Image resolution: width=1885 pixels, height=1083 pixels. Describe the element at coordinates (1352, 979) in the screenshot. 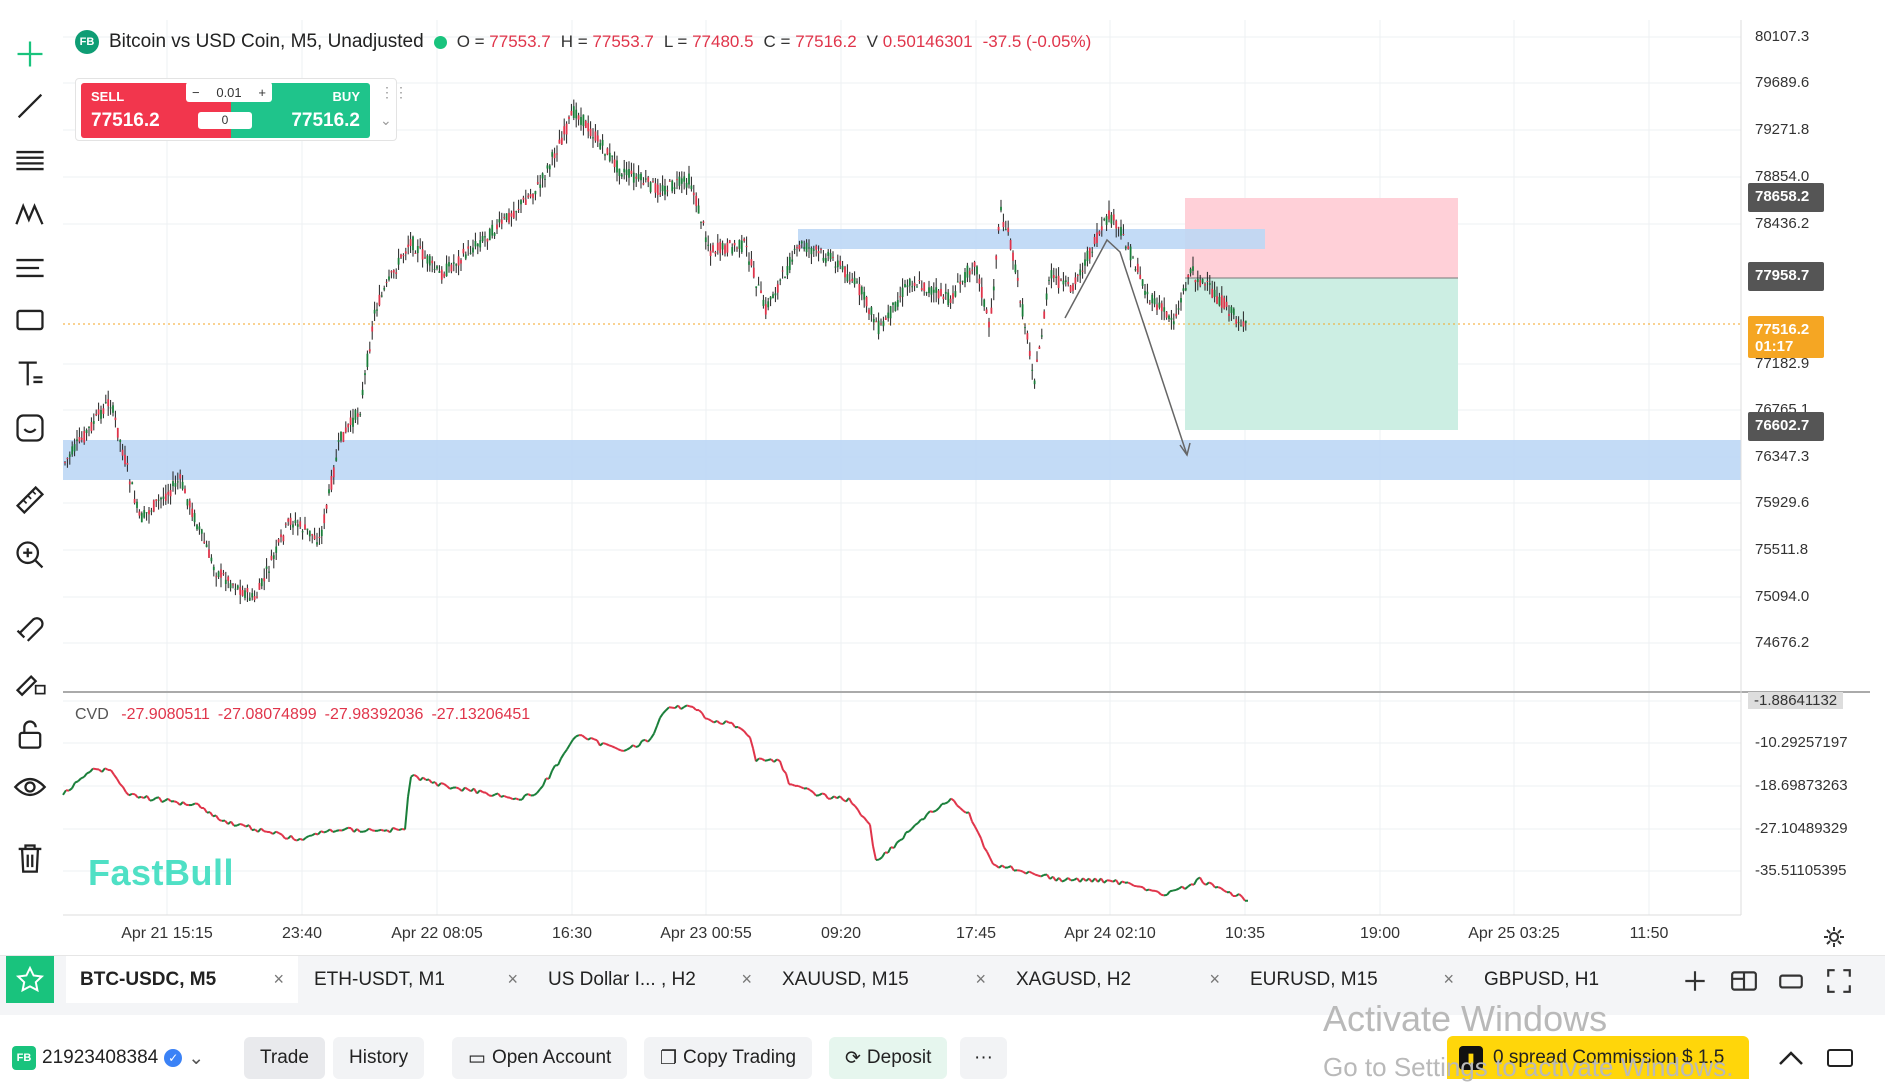

I see `symbol-tab: EURUSD, M15×` at that location.